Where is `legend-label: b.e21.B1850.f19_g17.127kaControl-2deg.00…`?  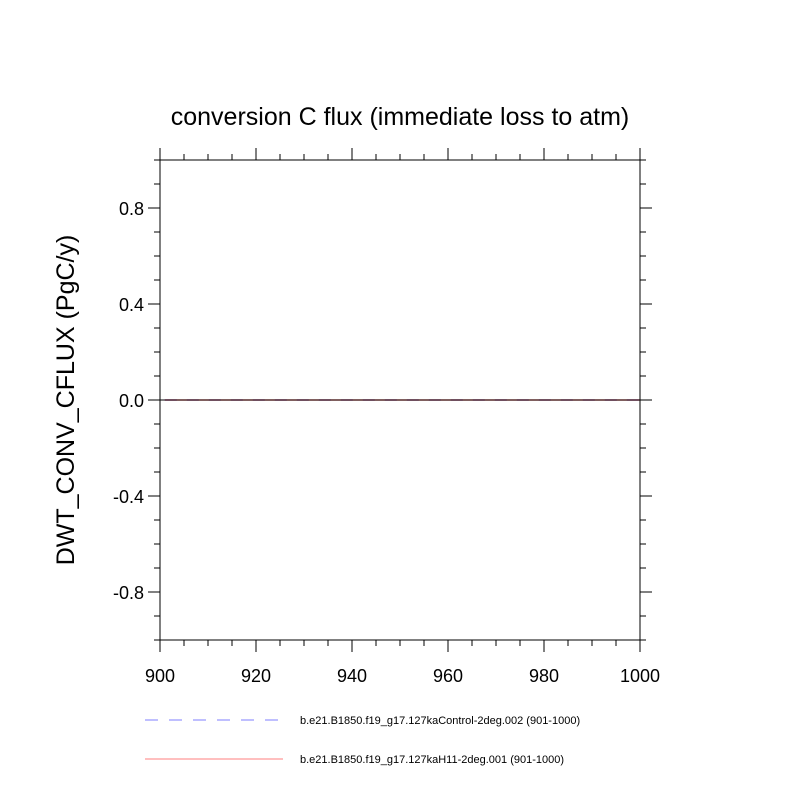 legend-label: b.e21.B1850.f19_g17.127kaControl-2deg.00… is located at coordinates (440, 721).